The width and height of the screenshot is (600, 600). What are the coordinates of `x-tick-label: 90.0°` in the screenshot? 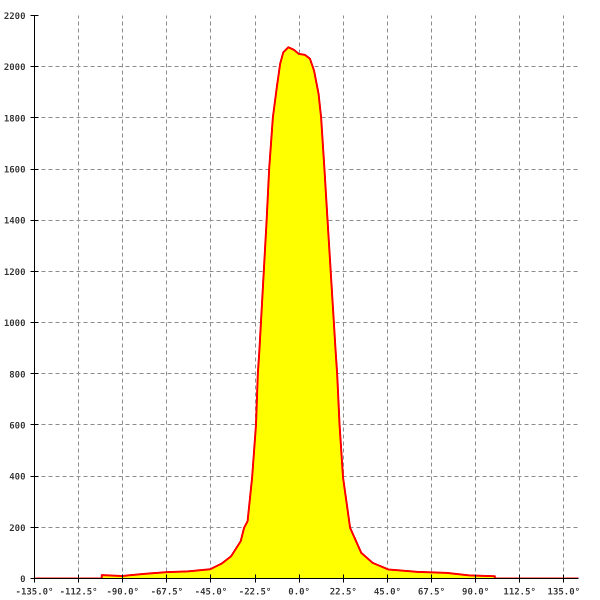 It's located at (476, 593).